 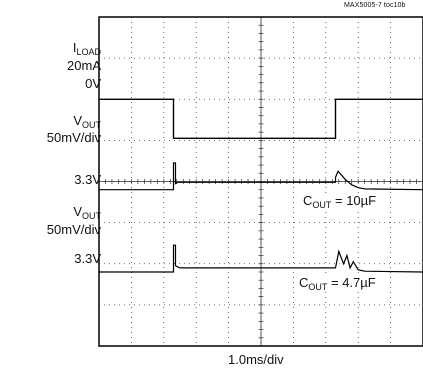 I want to click on channel-vout2-name: VOUT, so click(x=87, y=214).